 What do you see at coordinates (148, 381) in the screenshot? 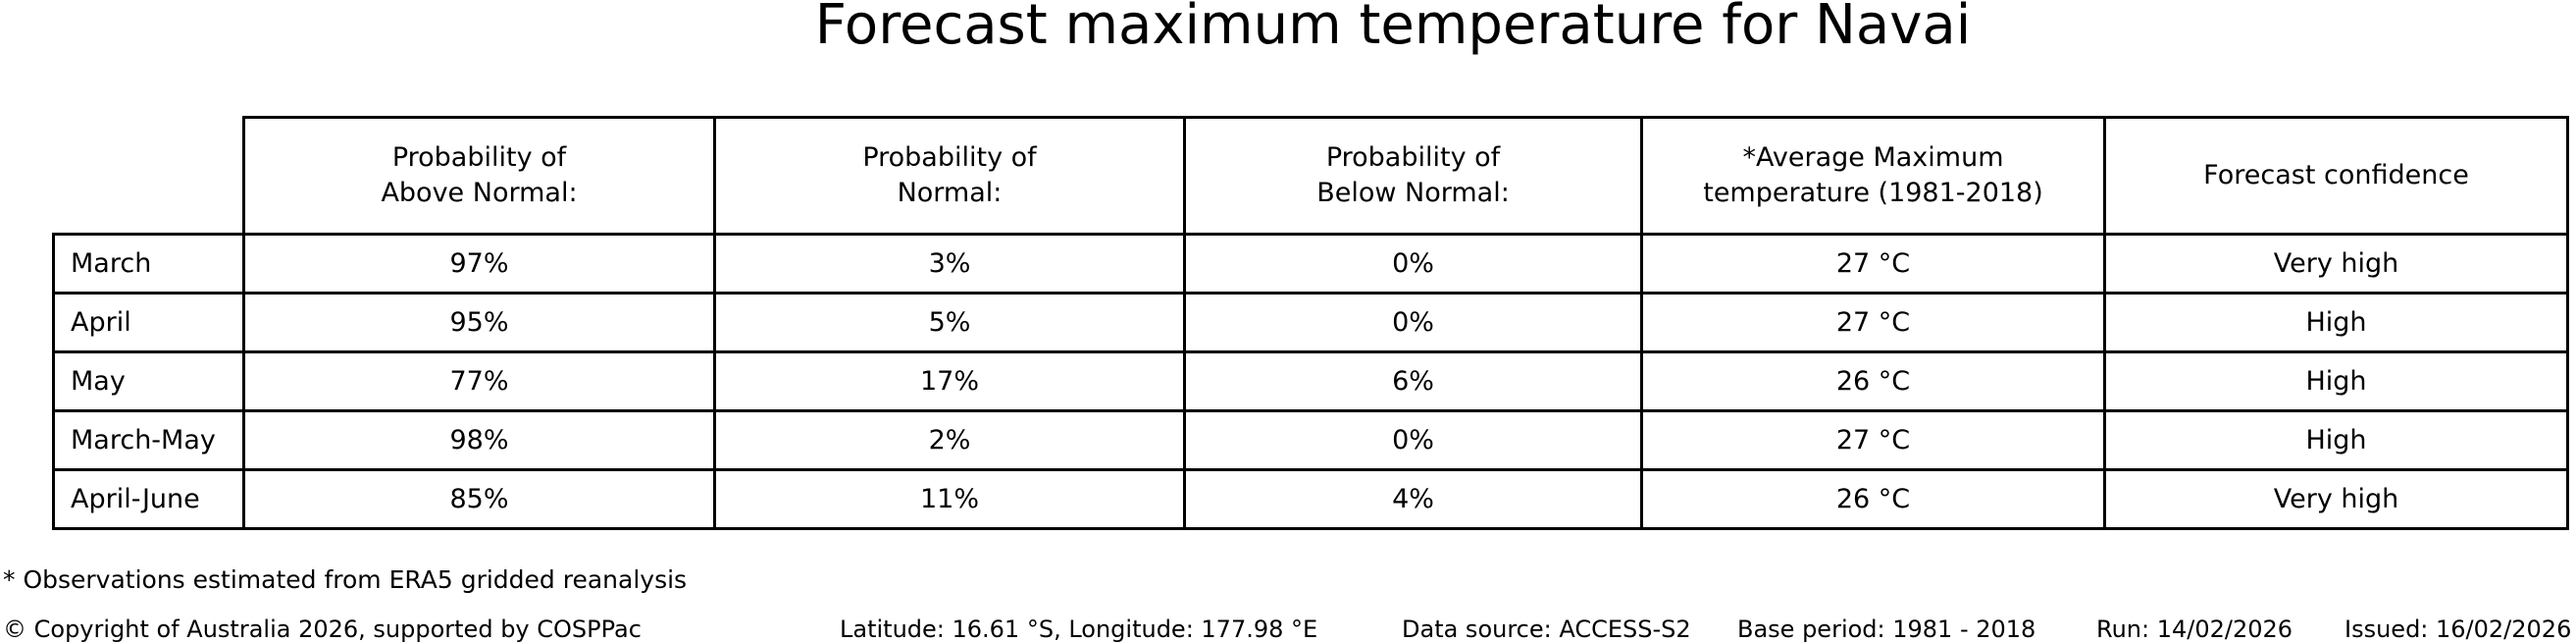
I see `row-label: May` at bounding box center [148, 381].